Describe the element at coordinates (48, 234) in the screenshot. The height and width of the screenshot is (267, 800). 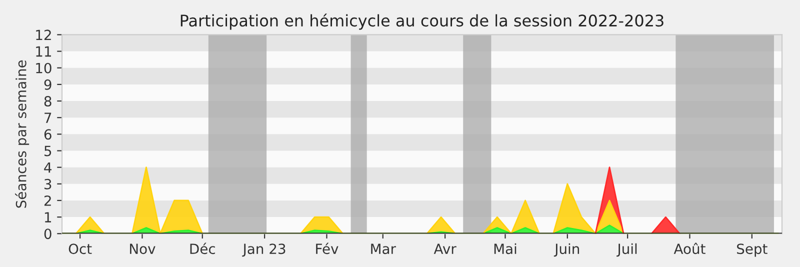
I see `y-tick-label: 0` at that location.